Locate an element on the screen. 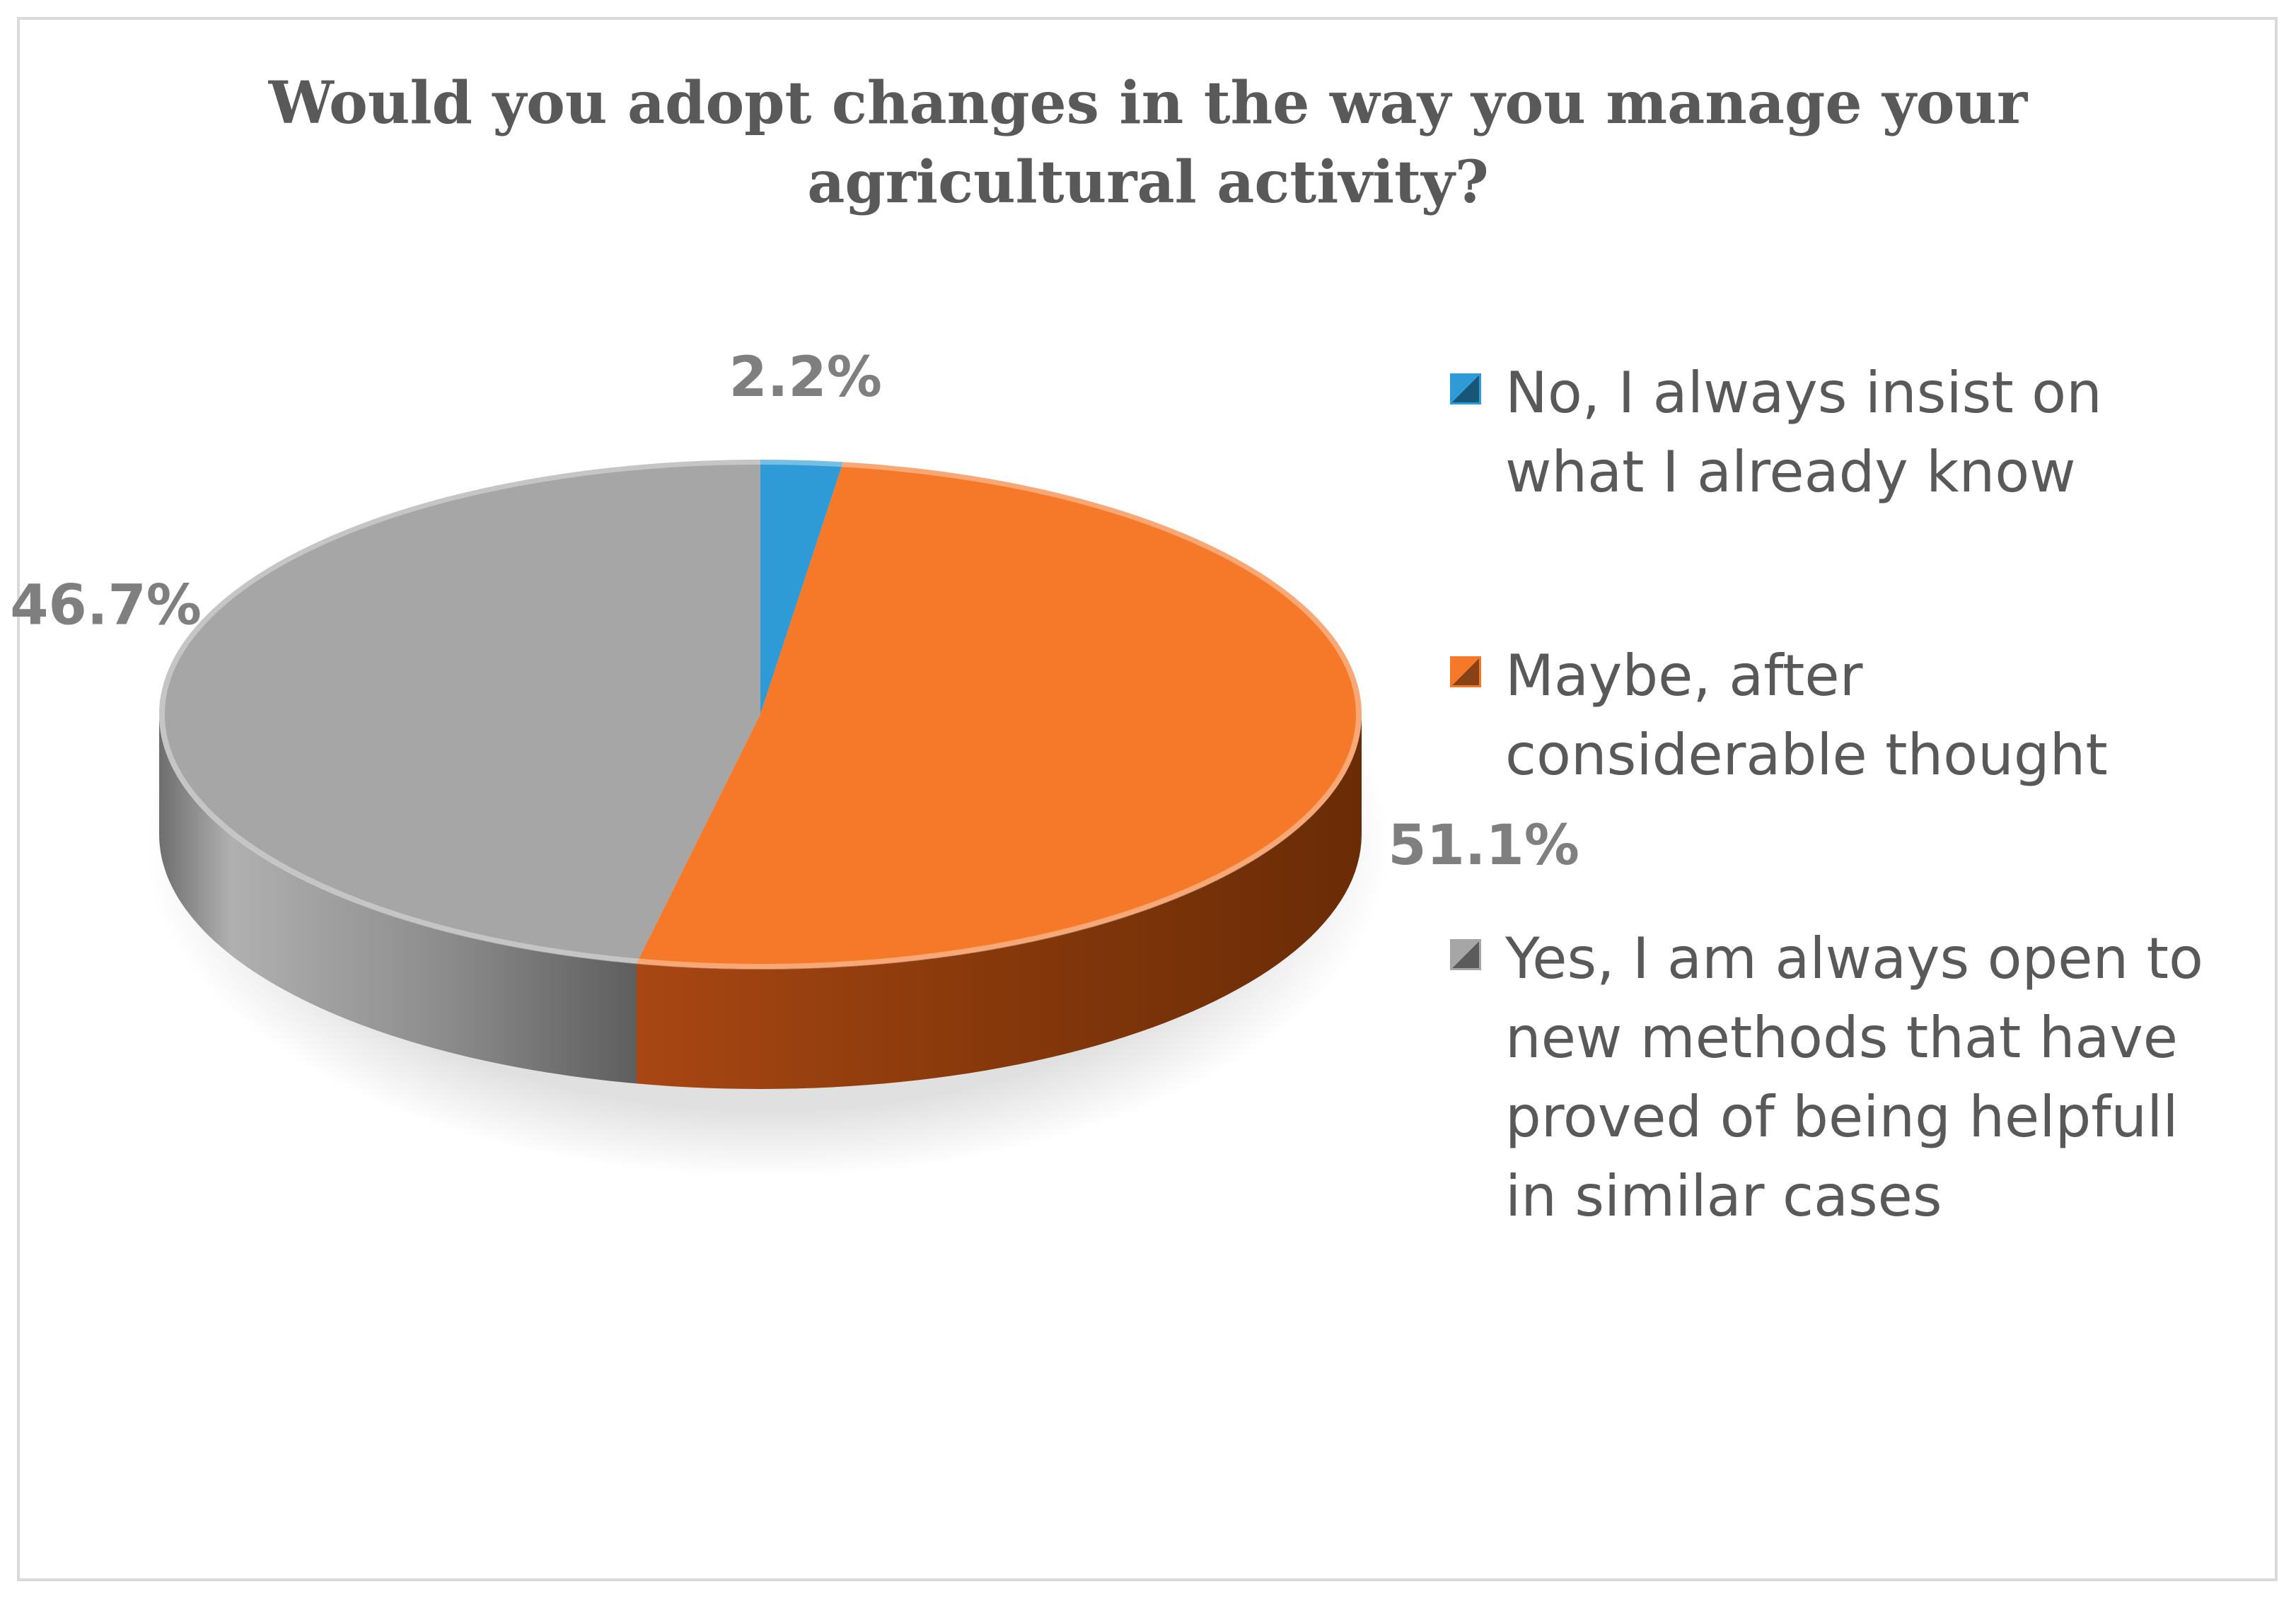 This screenshot has width=2296, height=1601. legend-label-no-line-1: No, I always insist on is located at coordinates (1803, 393).